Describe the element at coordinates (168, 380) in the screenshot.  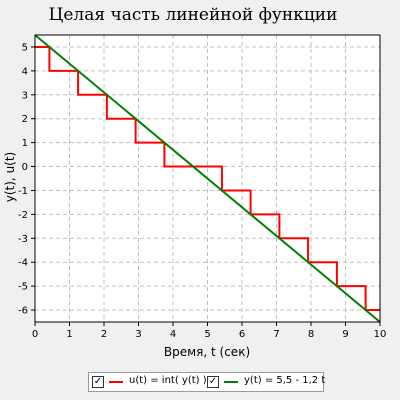
I see `series-1-legend-label: u(t) = int( y(t) )` at that location.